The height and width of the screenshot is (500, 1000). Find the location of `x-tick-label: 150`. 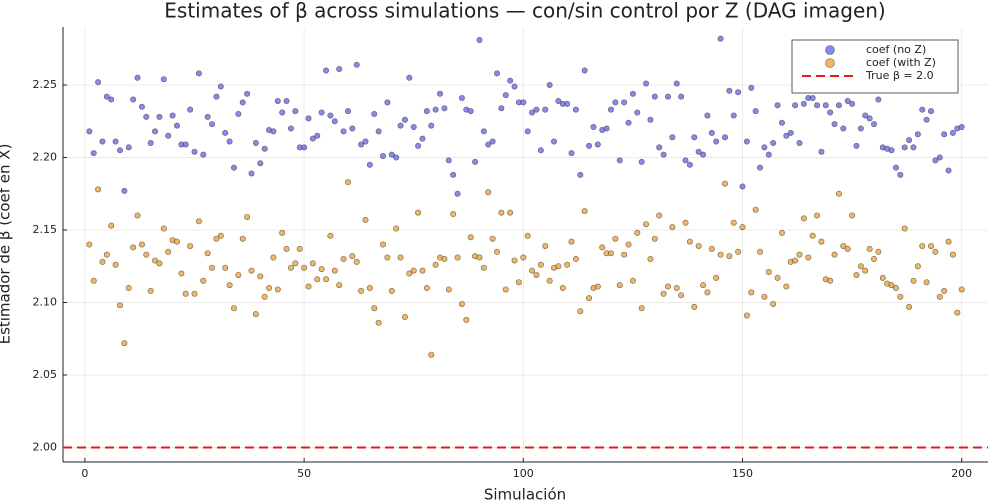

x-tick-label: 150 is located at coordinates (742, 473).